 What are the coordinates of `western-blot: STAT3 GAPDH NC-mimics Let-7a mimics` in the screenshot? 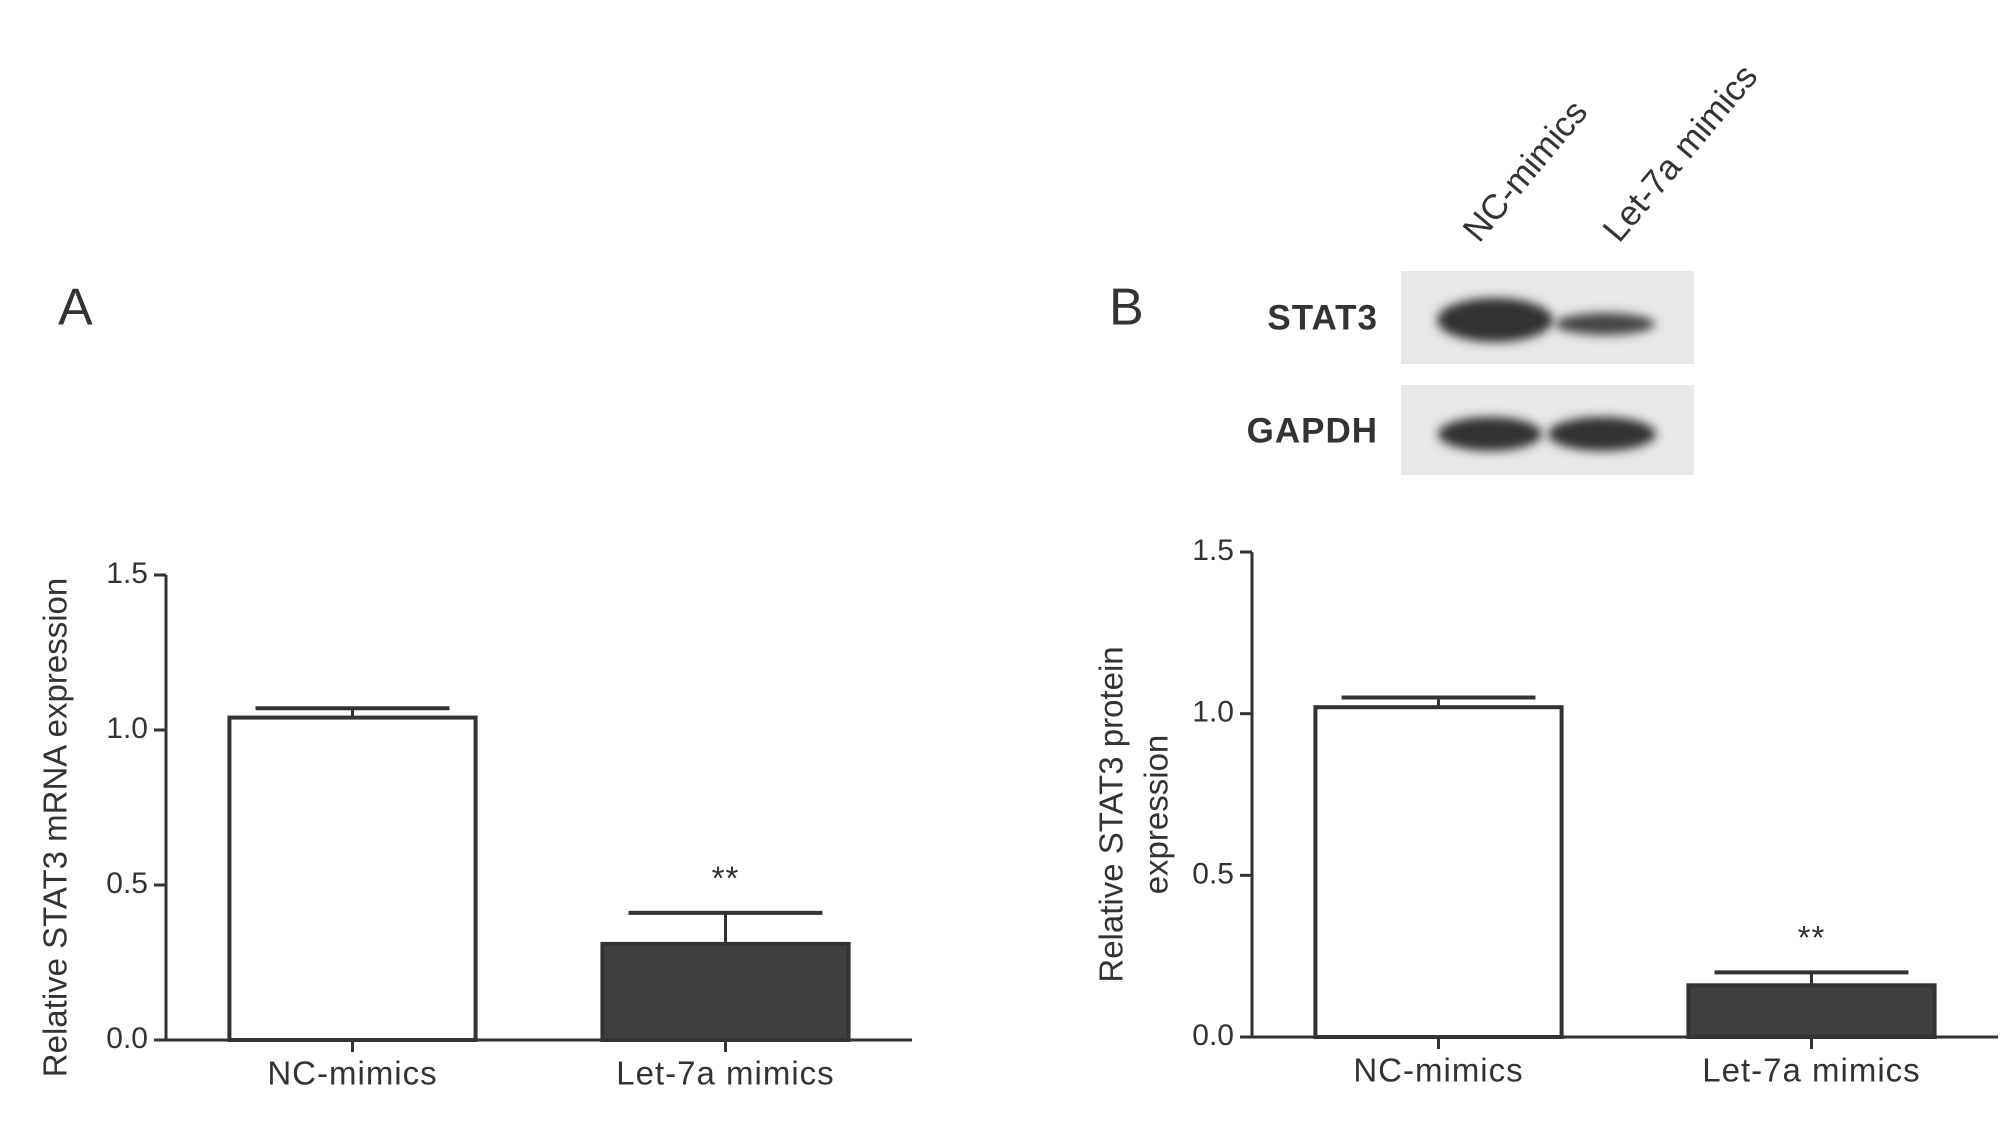 It's located at (1506, 266).